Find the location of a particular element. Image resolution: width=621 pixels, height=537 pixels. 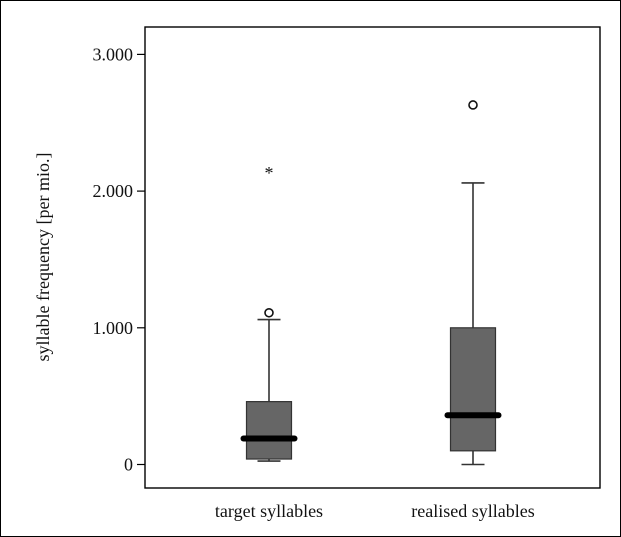

extreme-marker: * is located at coordinates (269, 173).